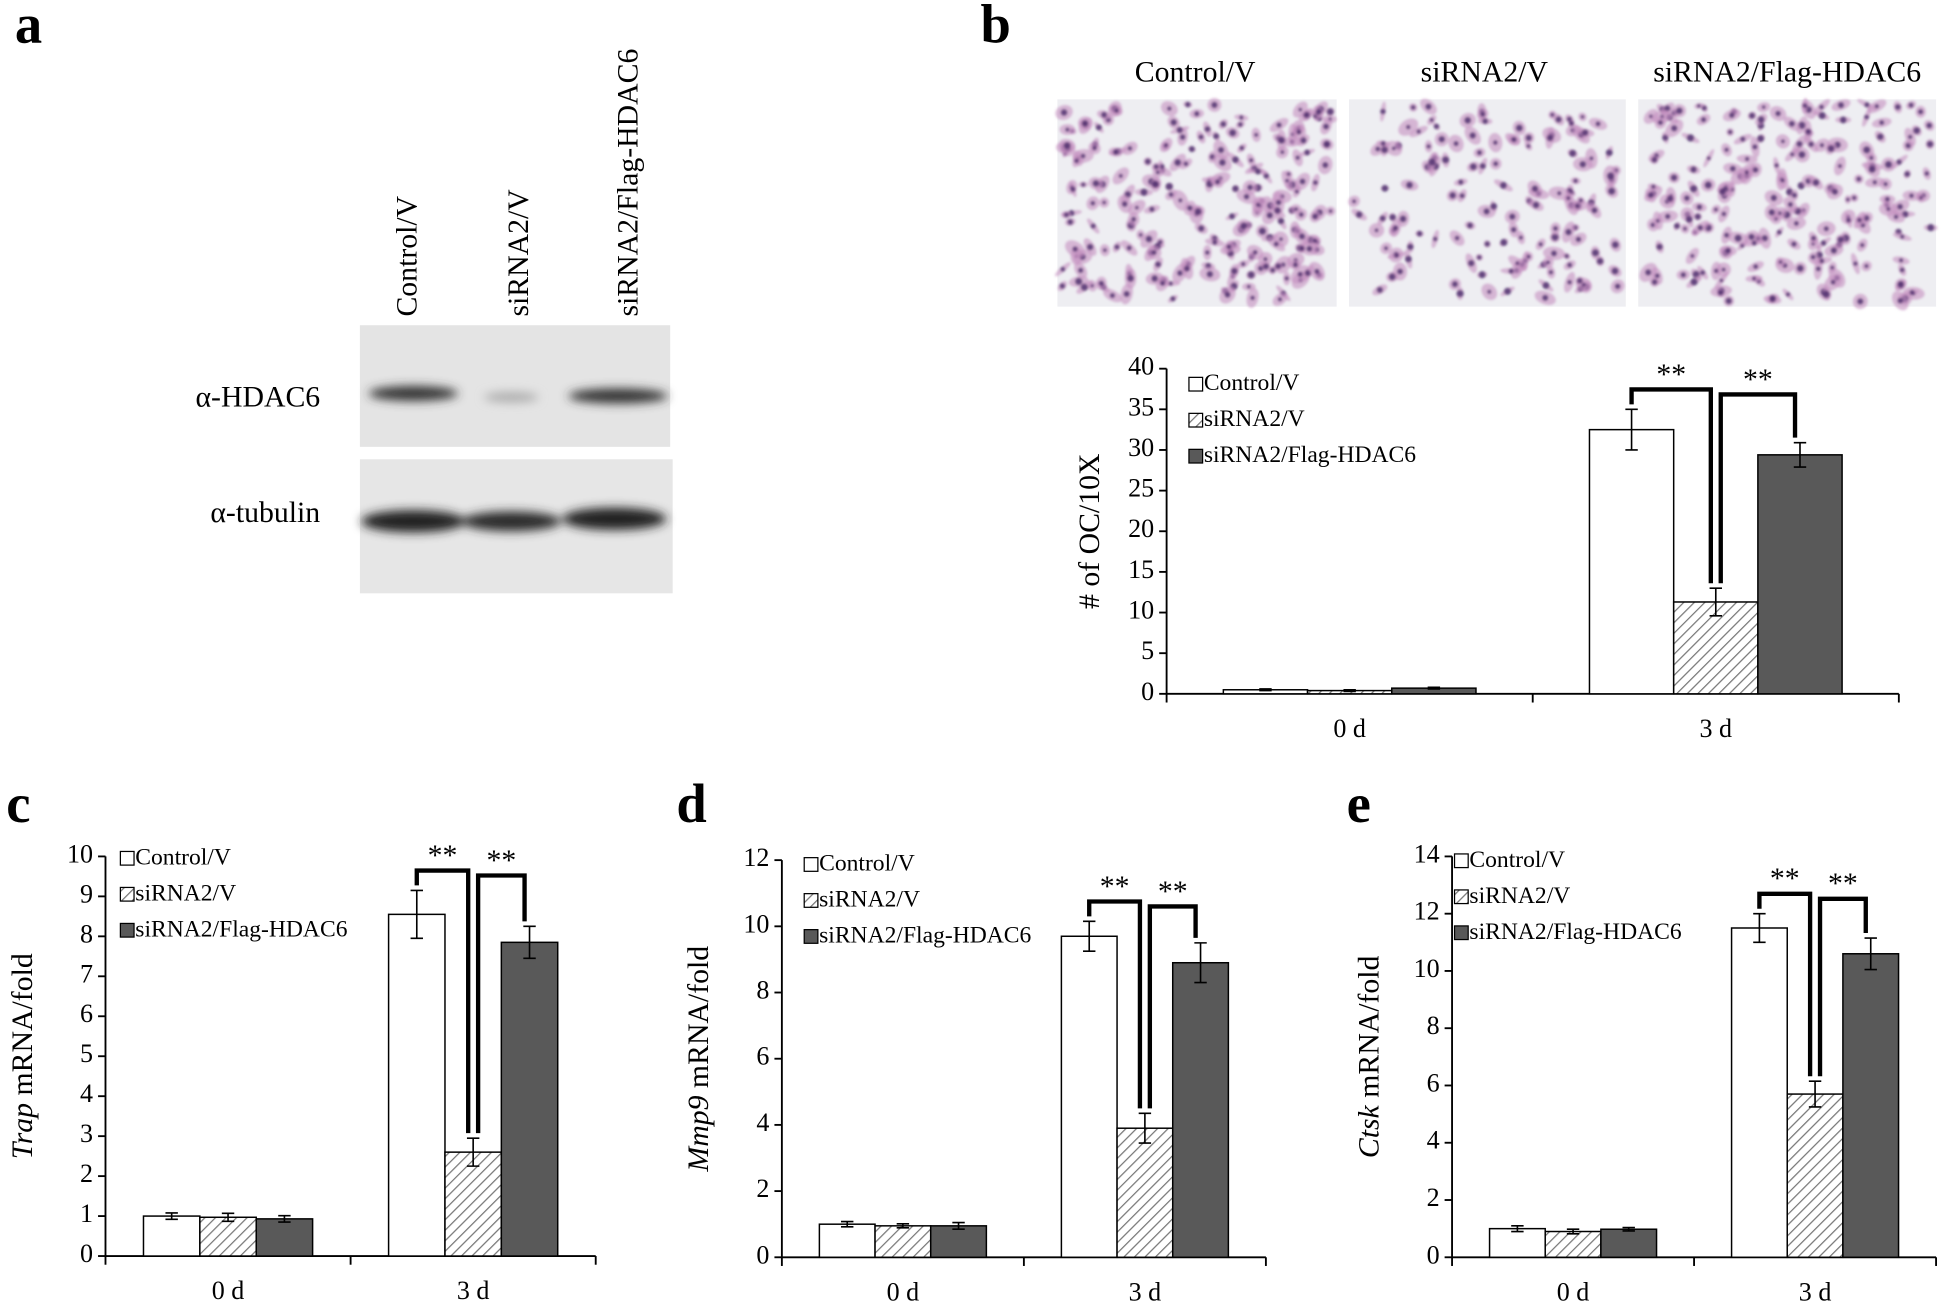 The image size is (1946, 1307). Describe the element at coordinates (756, 923) in the screenshot. I see `y-tick-label: 10` at that location.